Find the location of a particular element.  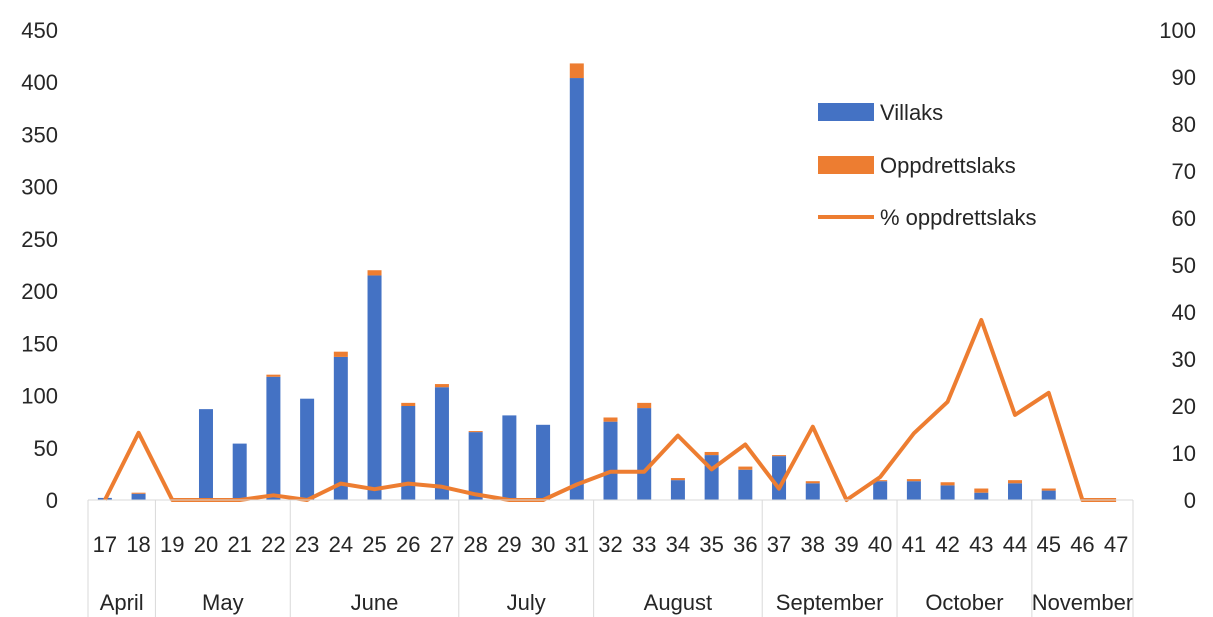

x-month-label: September is located at coordinates (830, 602).